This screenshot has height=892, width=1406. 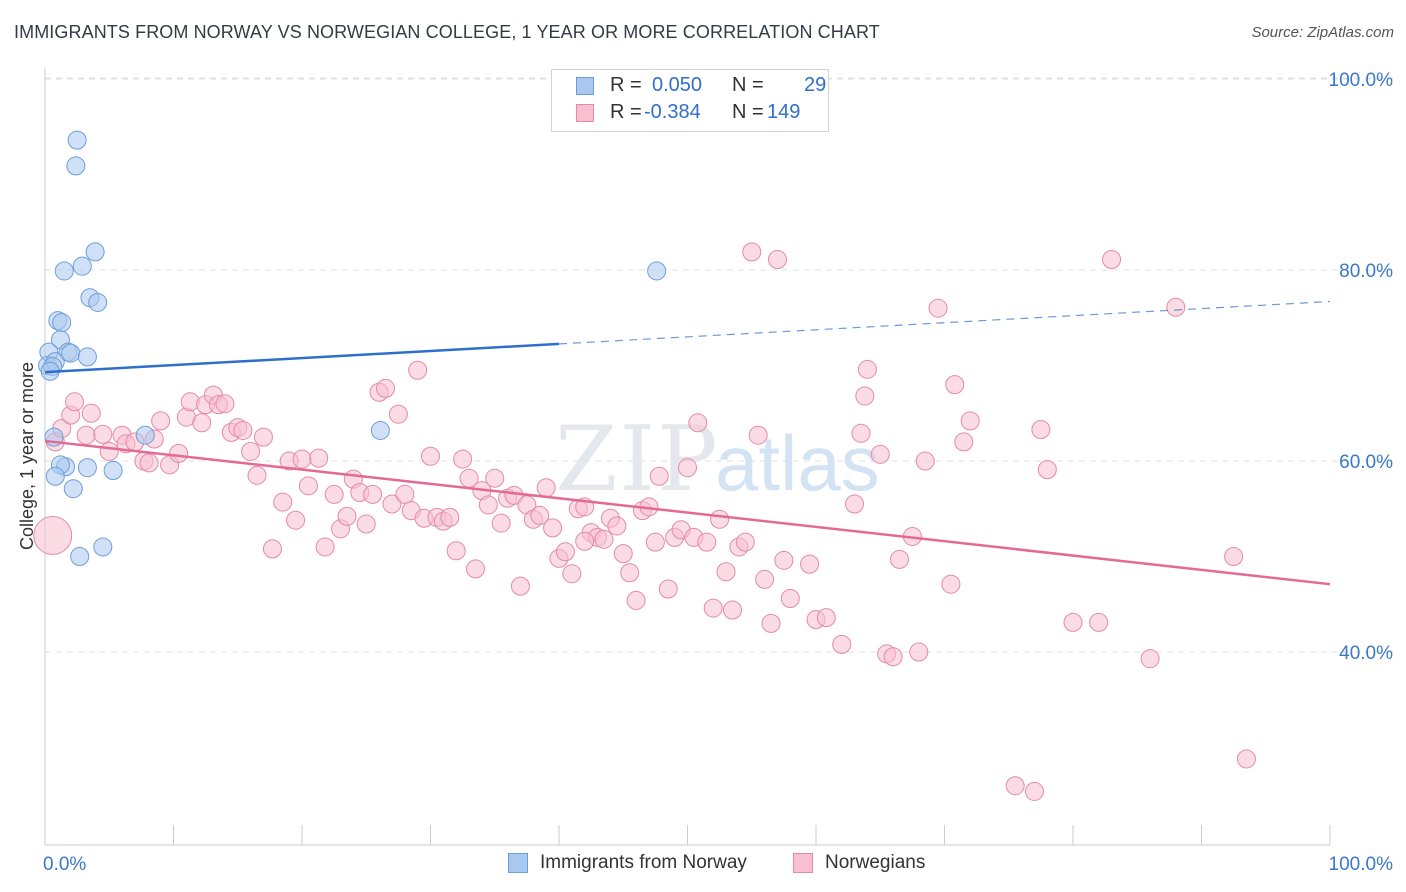 I want to click on legend-n-value-norway: 29, so click(x=815, y=85).